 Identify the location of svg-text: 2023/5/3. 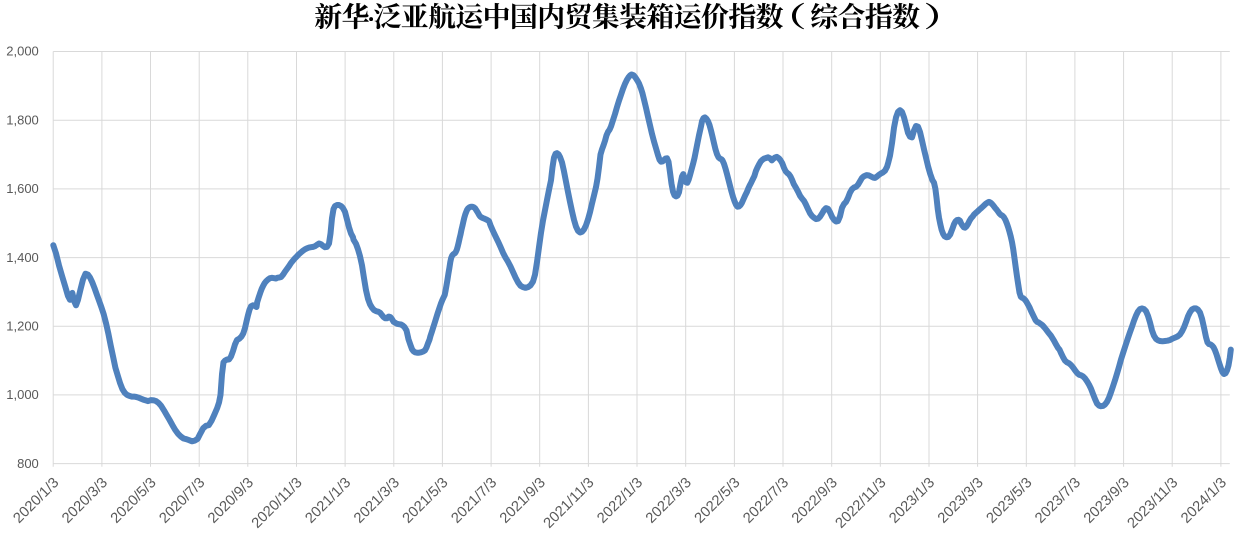
(1010, 501).